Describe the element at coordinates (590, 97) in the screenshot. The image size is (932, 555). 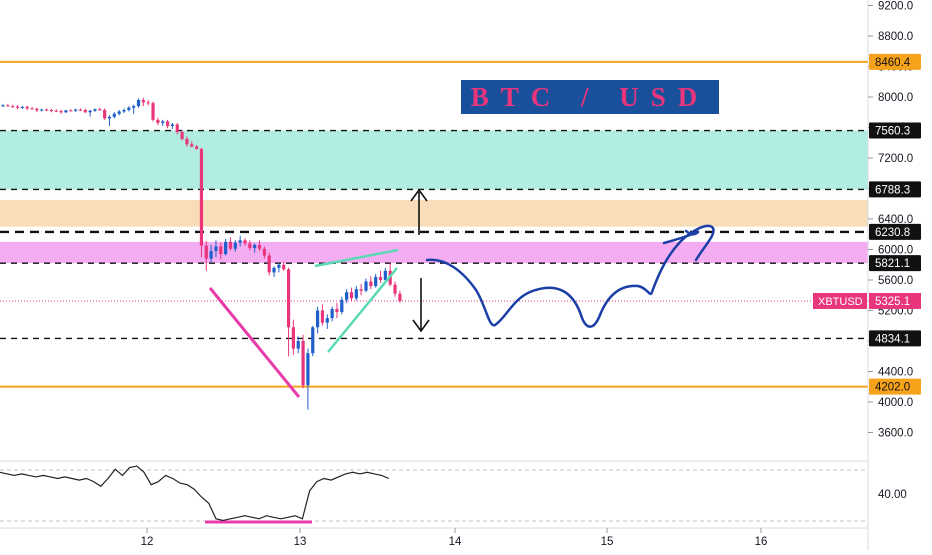
I see `chart-title: BTC / USD` at that location.